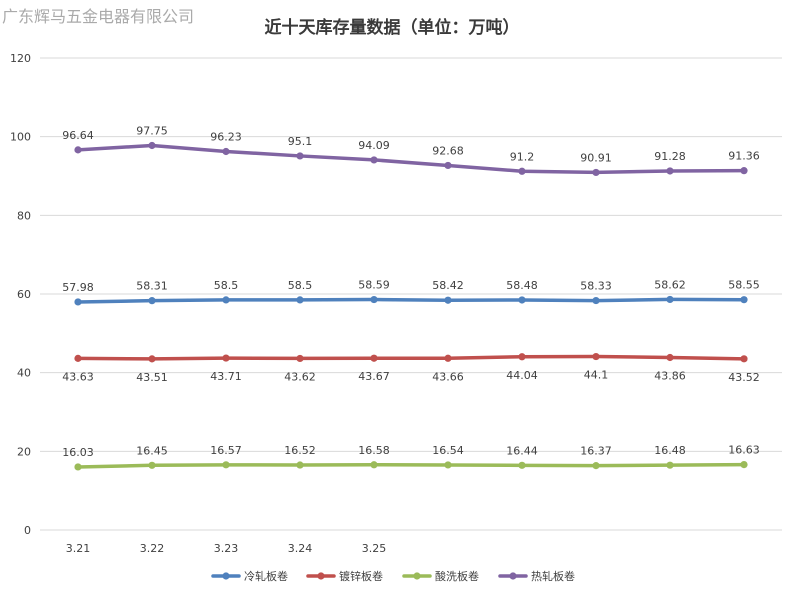  I want to click on data-label: 57.98, so click(78, 287).